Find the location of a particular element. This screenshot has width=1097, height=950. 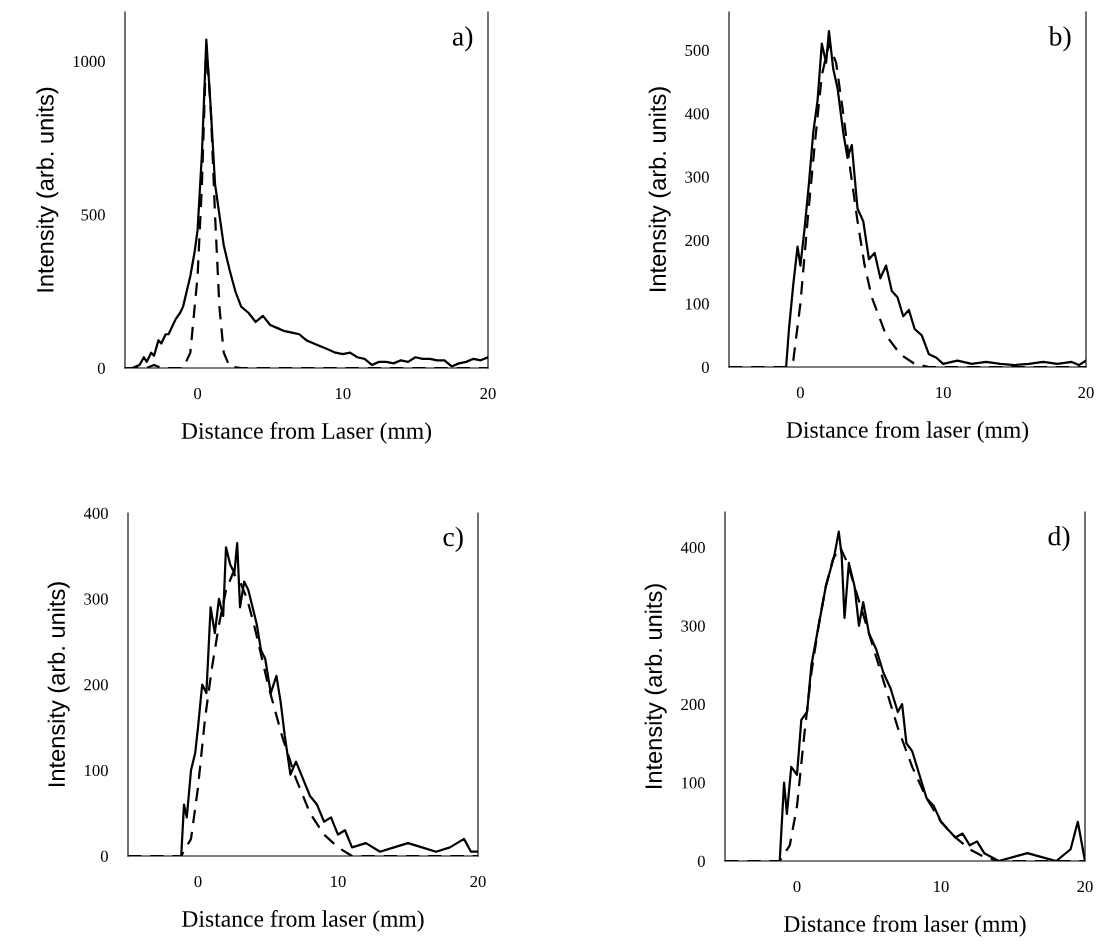

annotation: b) is located at coordinates (1059, 39).